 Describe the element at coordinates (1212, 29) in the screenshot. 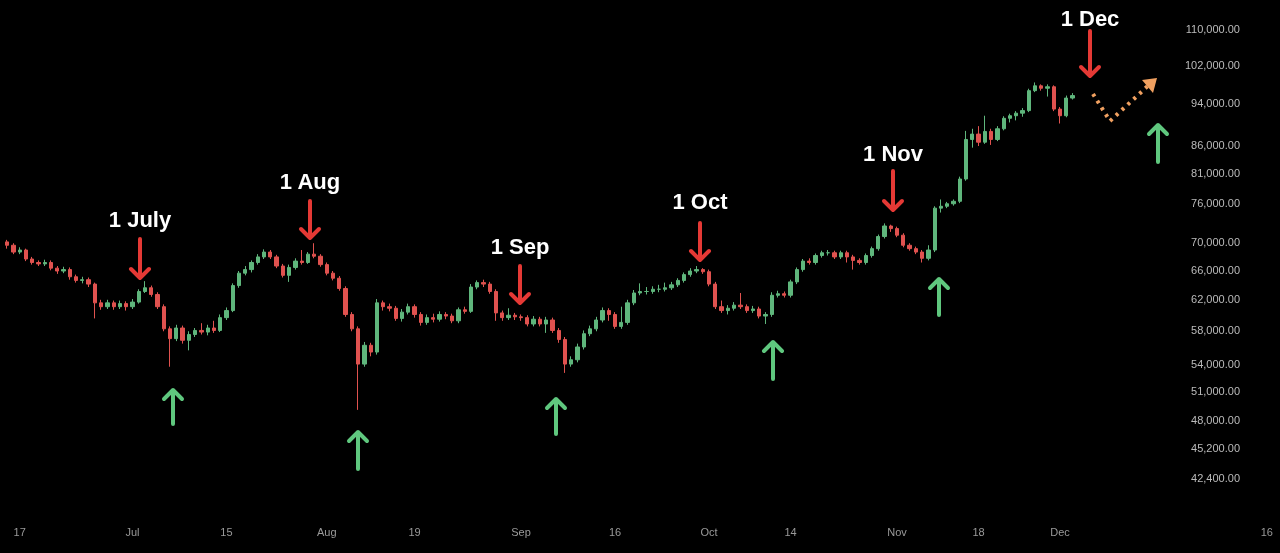

I see `y-tick-label: 110,000.00` at that location.